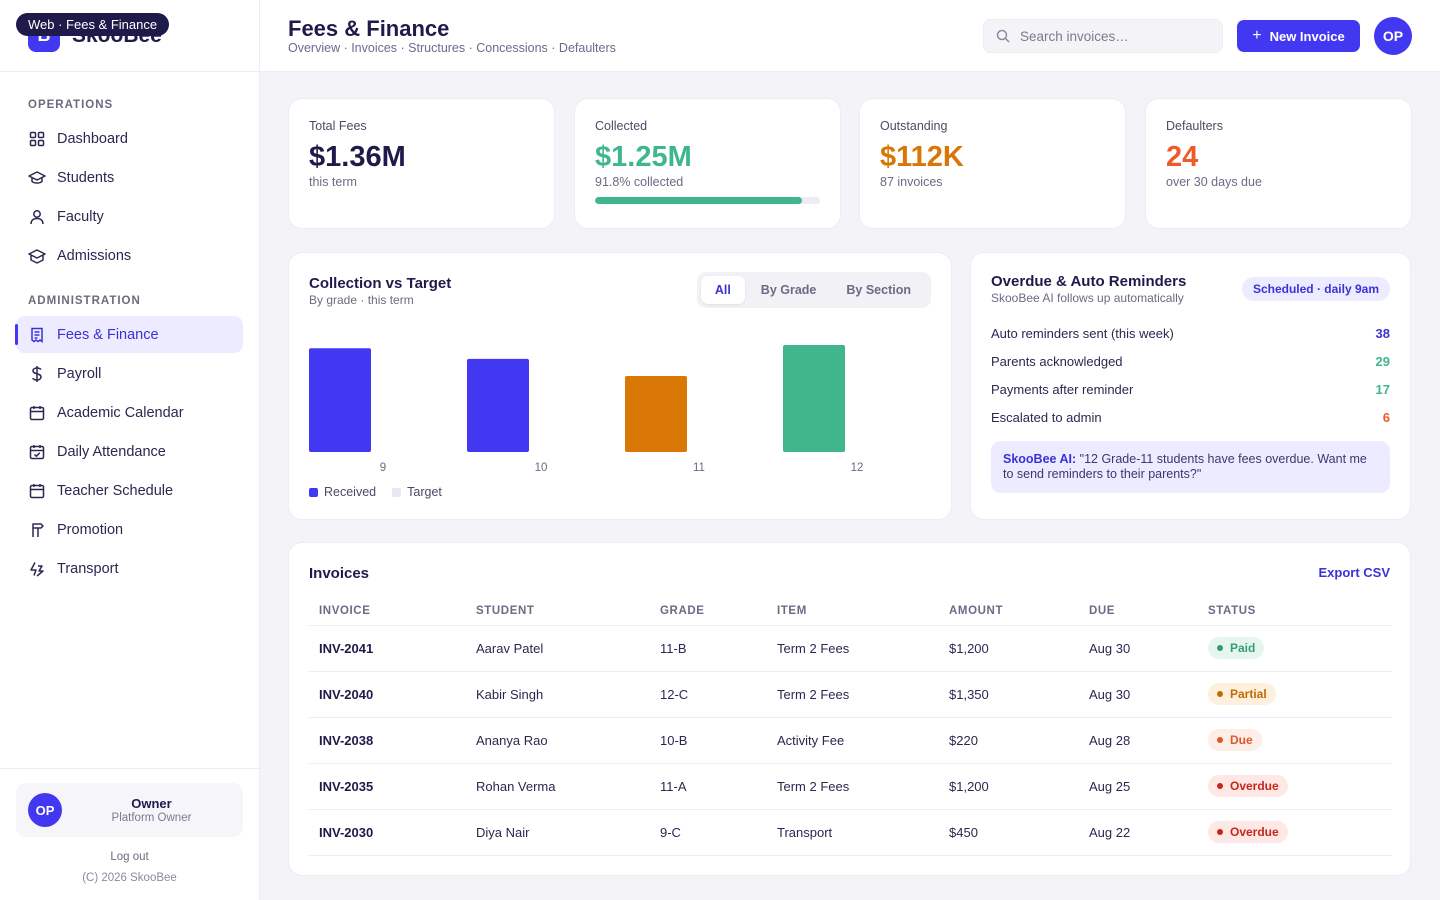  What do you see at coordinates (88, 568) in the screenshot?
I see `sidebar-item-label: Transport` at bounding box center [88, 568].